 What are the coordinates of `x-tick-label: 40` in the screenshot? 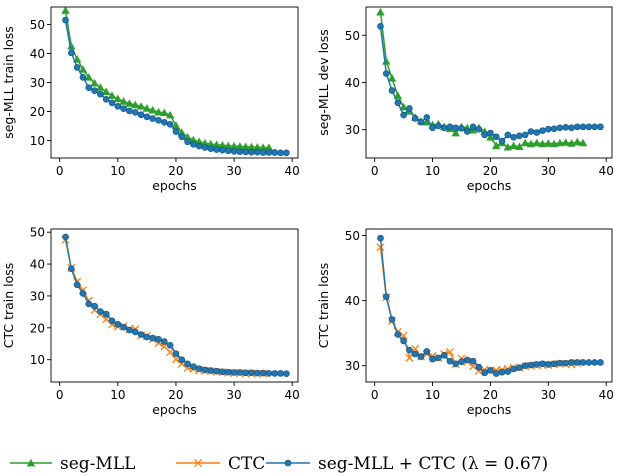 It's located at (292, 171).